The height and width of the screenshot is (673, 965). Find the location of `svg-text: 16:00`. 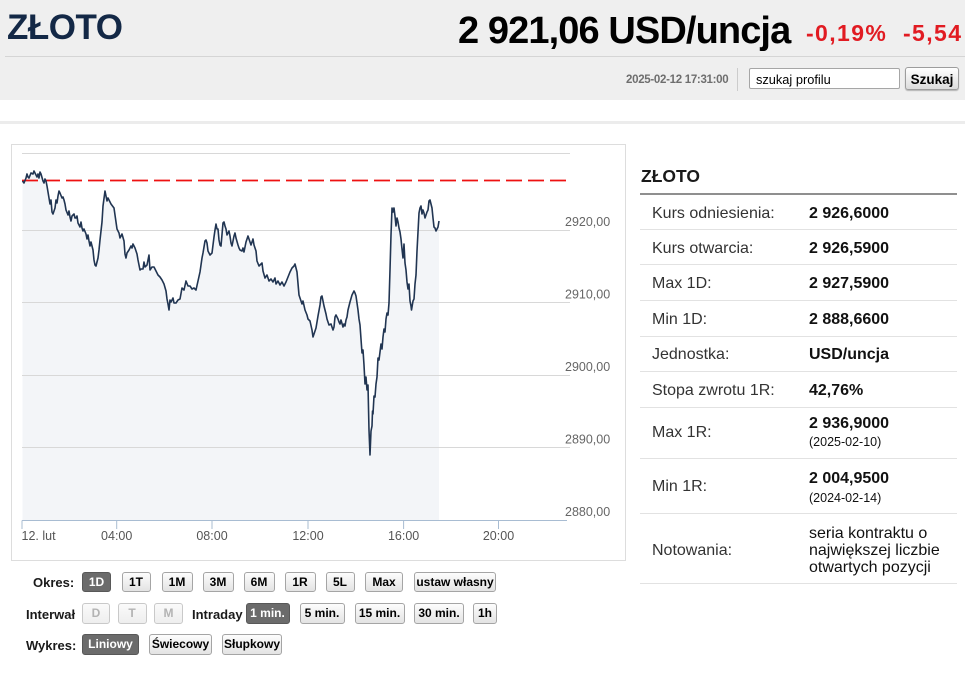

svg-text: 16:00 is located at coordinates (403, 536).